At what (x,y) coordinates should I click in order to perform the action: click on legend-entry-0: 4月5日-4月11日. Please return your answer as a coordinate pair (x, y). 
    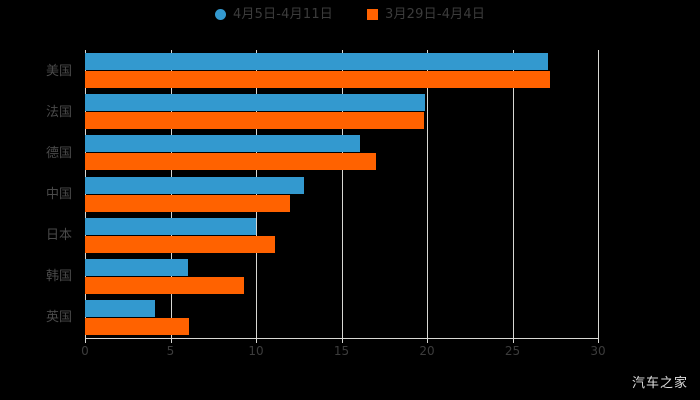
    Looking at the image, I should click on (273, 14).